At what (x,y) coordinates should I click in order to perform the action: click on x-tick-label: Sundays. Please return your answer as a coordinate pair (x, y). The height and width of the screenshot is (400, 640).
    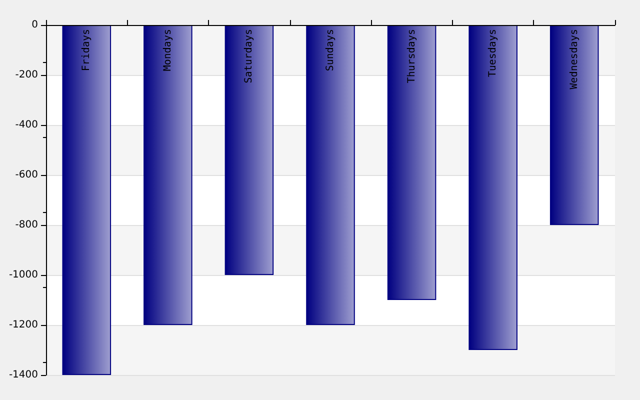
    Looking at the image, I should click on (330, 50).